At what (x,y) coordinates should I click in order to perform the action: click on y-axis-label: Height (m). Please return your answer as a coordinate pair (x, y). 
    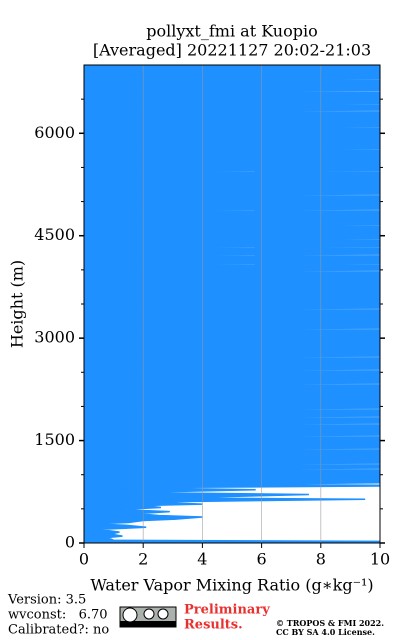
    Looking at the image, I should click on (17, 304).